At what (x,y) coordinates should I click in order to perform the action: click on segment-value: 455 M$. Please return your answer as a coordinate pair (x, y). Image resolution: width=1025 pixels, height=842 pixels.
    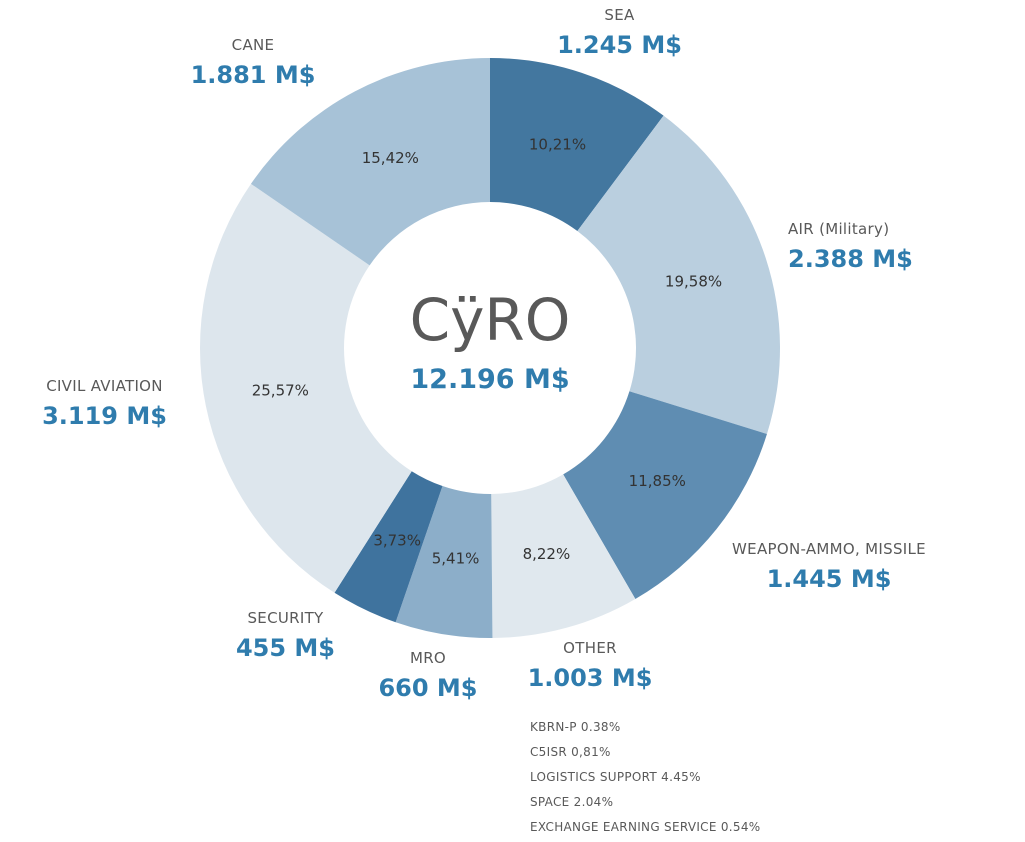
    Looking at the image, I should click on (285, 648).